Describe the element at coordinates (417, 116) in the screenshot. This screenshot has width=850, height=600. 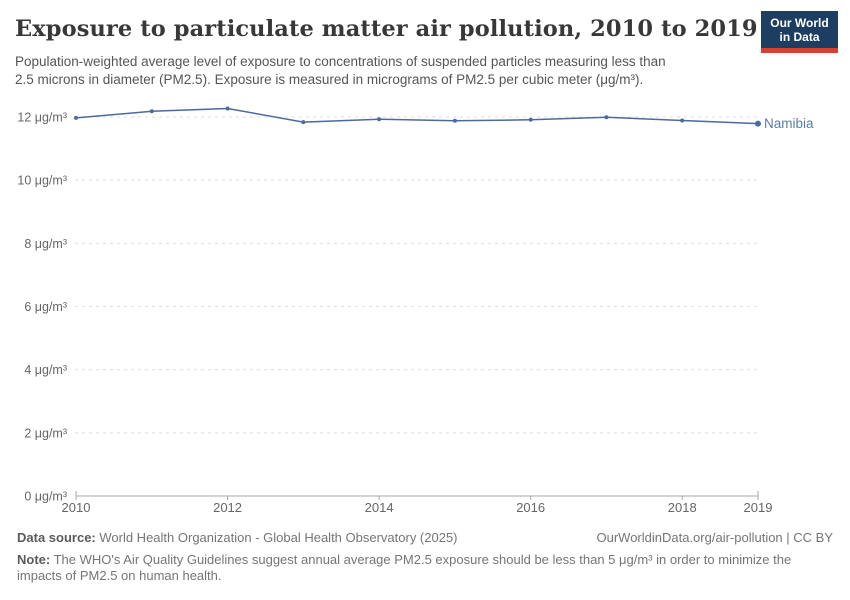
I see `series-line` at that location.